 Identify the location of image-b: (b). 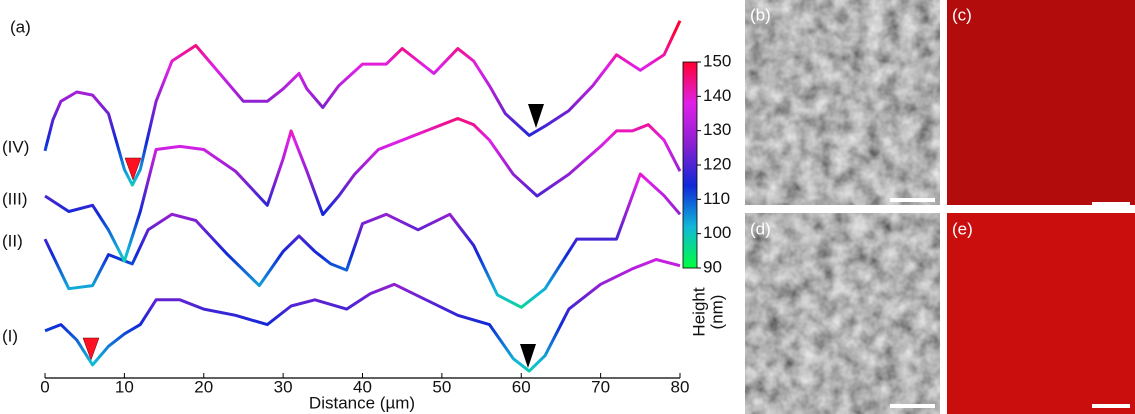
(842, 102).